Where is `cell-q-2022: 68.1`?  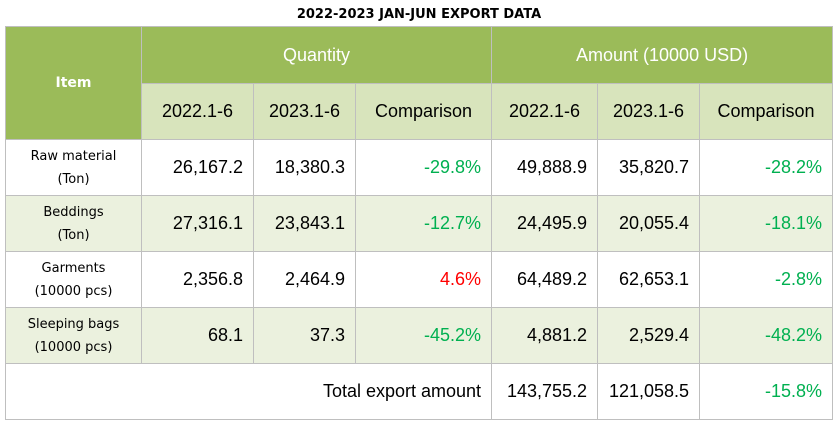
cell-q-2022: 68.1 is located at coordinates (197, 335).